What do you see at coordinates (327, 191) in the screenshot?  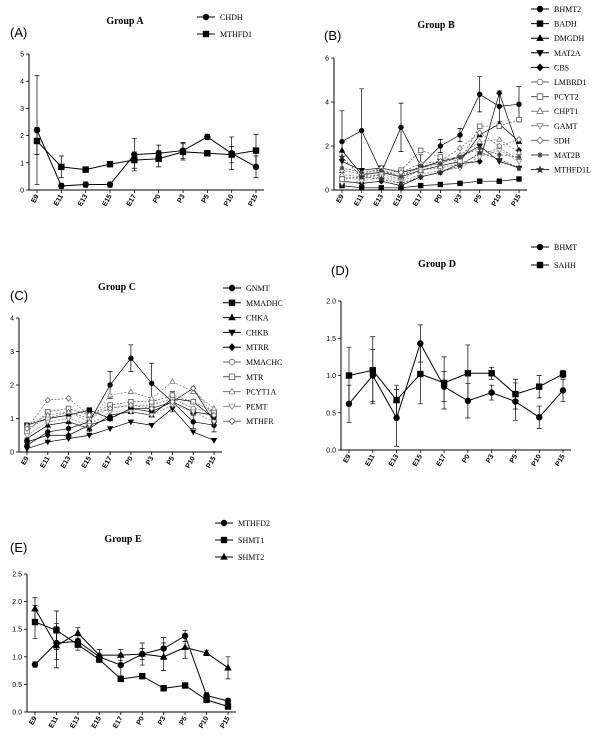 I see `y-tick-label: 0` at bounding box center [327, 191].